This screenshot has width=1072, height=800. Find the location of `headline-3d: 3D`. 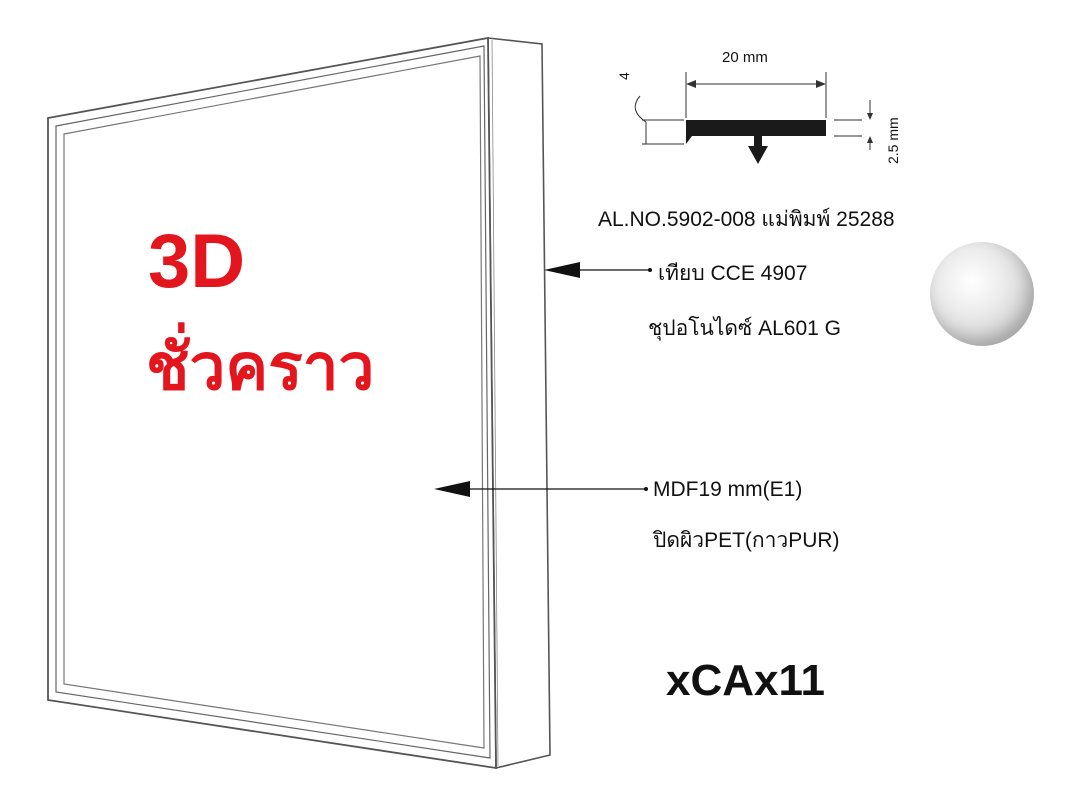

headline-3d: 3D is located at coordinates (197, 261).